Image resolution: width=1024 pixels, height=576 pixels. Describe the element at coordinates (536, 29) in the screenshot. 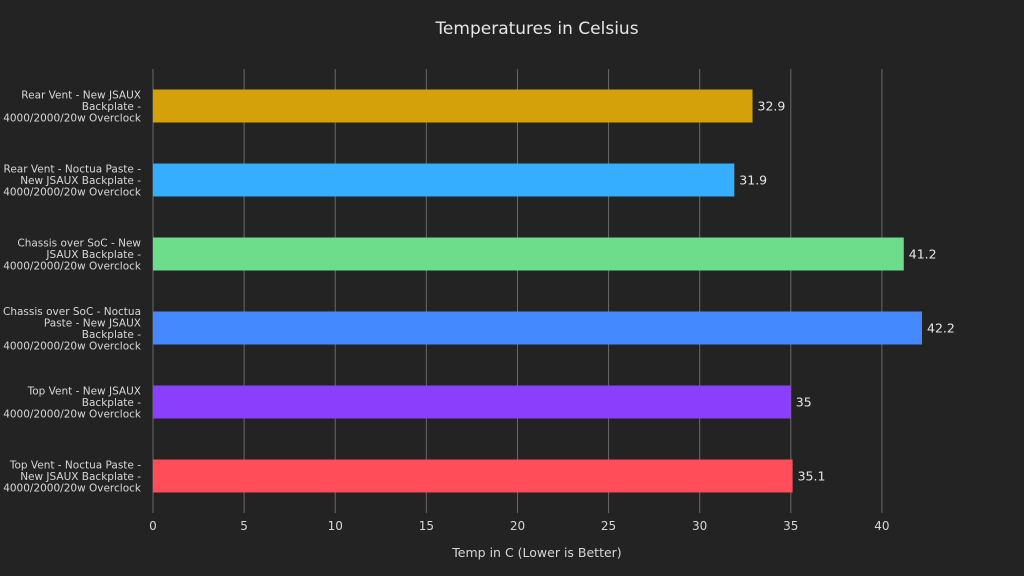

I see `chart-title: Temperatures in Celsius` at that location.